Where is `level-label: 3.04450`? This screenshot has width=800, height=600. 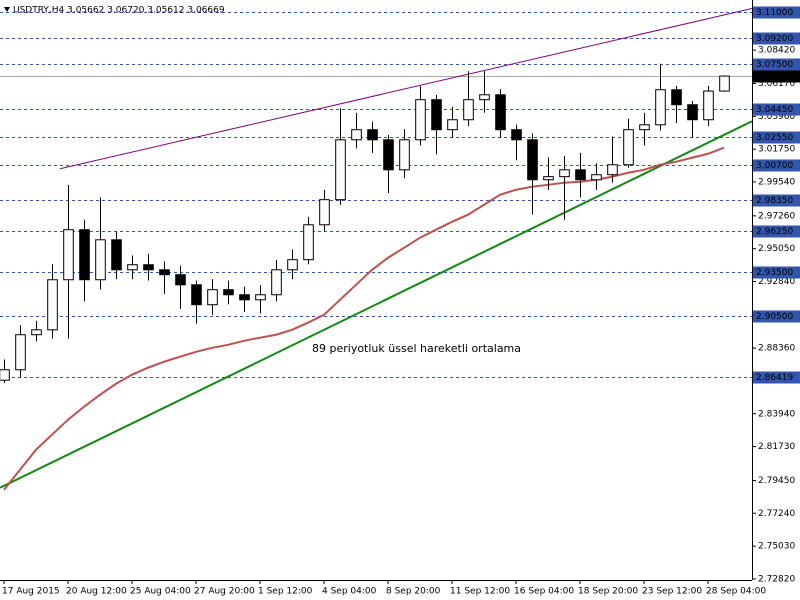 level-label: 3.04450 is located at coordinates (774, 110).